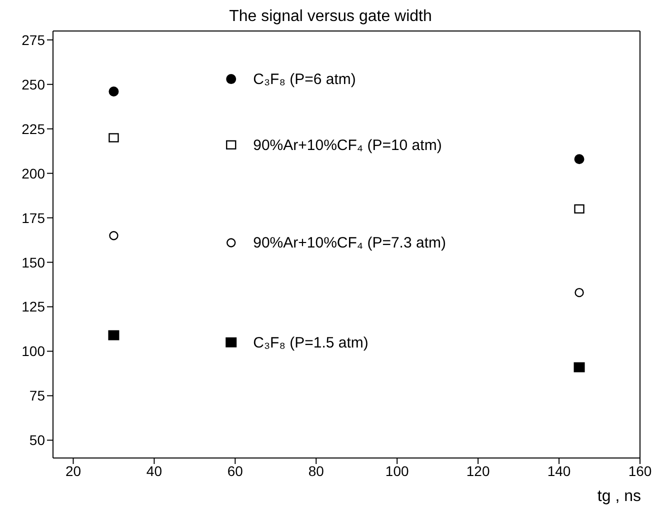 The height and width of the screenshot is (521, 653). What do you see at coordinates (559, 470) in the screenshot?
I see `x-tick-label: 140` at bounding box center [559, 470].